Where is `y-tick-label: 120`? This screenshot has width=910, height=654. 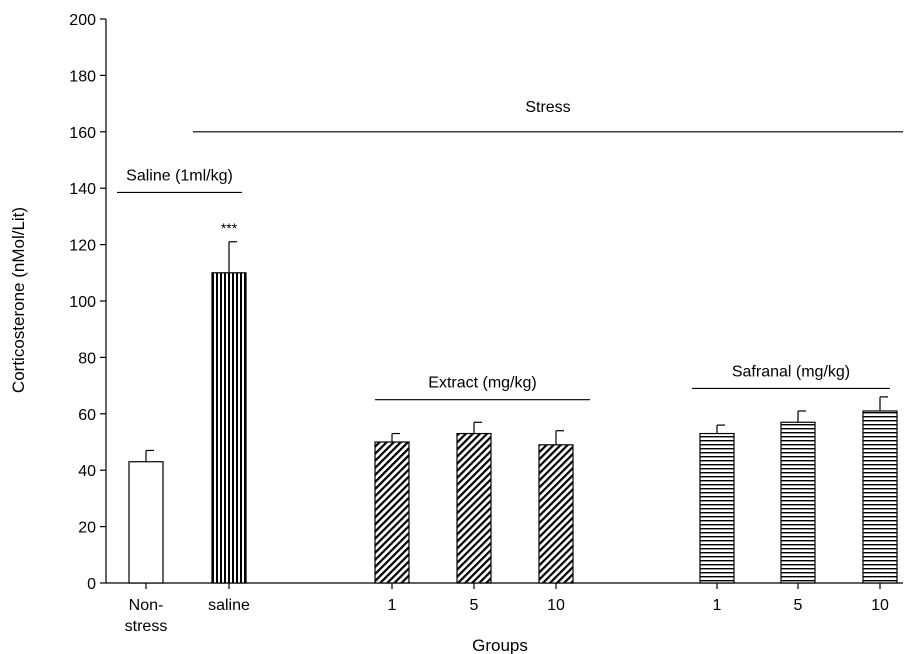 y-tick-label: 120 is located at coordinates (82, 246).